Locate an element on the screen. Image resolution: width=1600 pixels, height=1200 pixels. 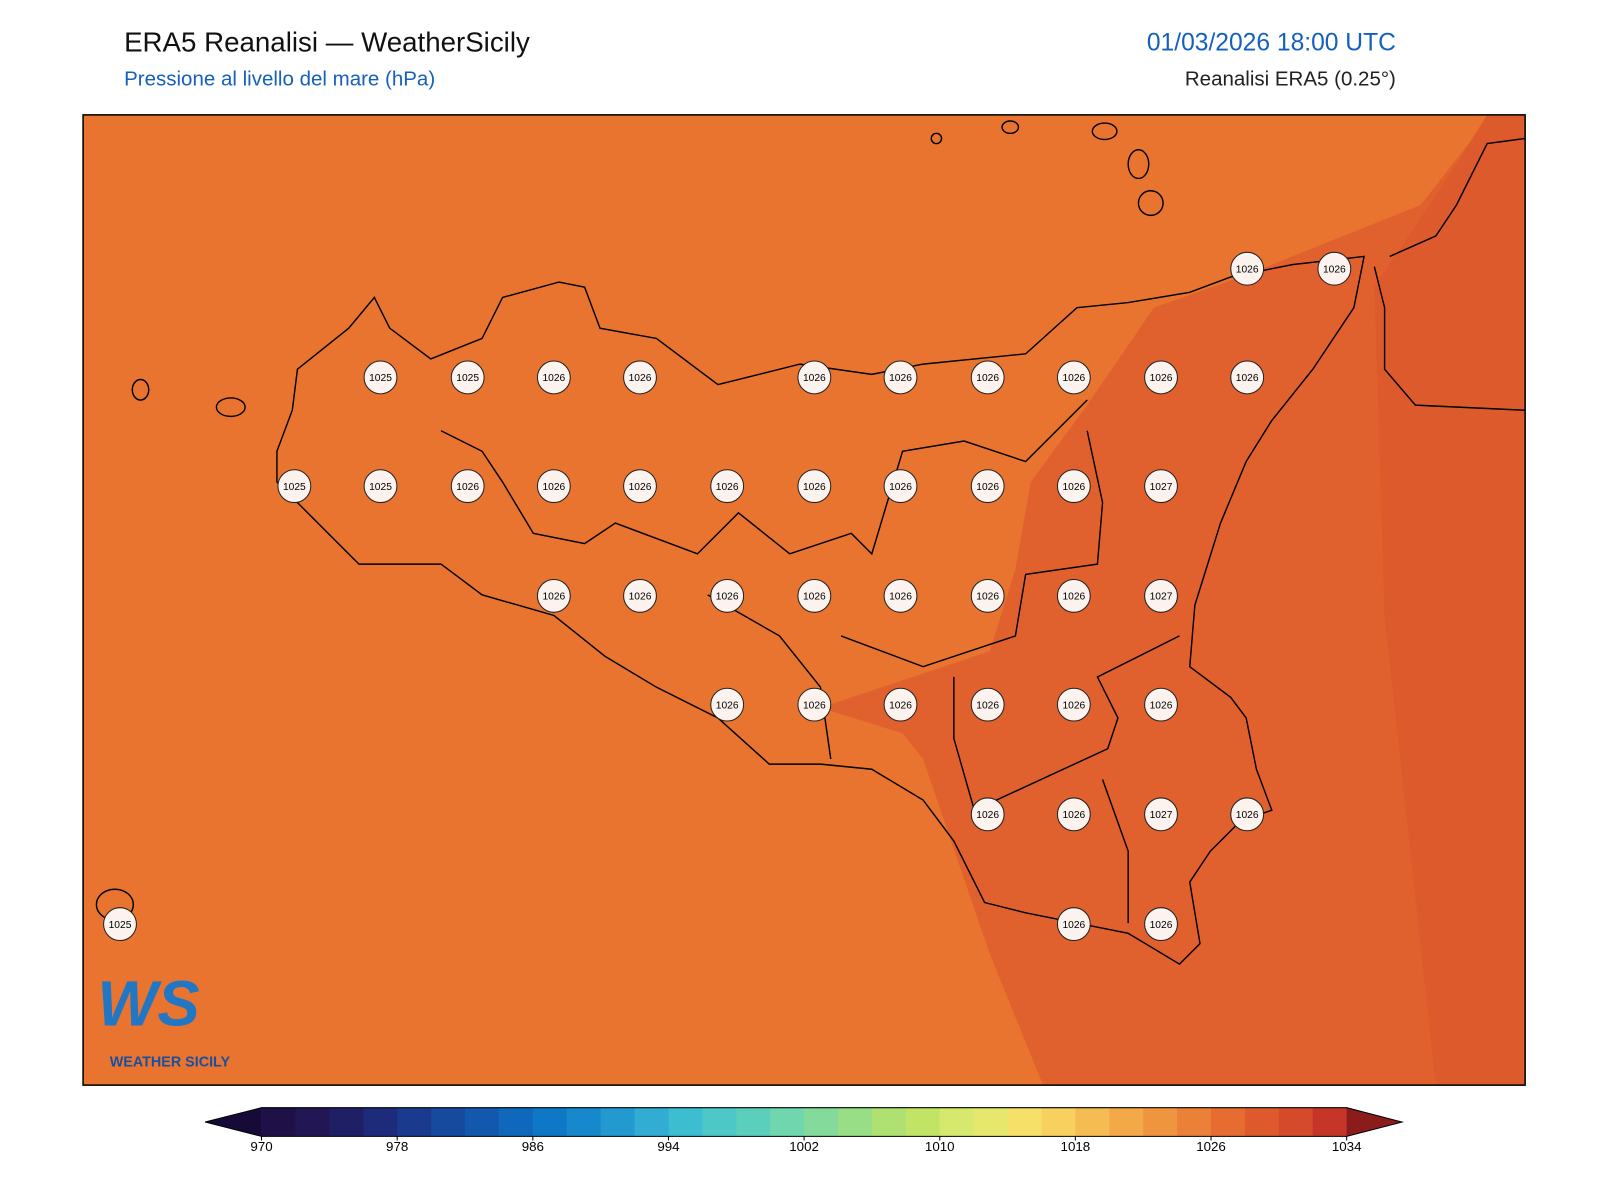
colorbar-tick-label: 986 is located at coordinates (533, 1146).